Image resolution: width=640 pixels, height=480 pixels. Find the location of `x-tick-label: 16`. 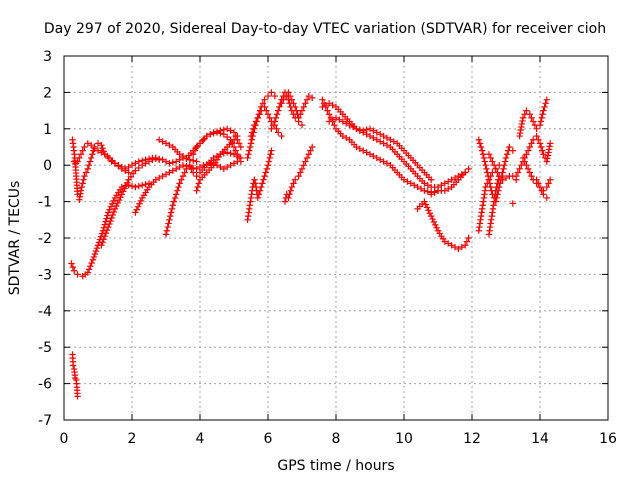

x-tick-label: 16 is located at coordinates (608, 439).